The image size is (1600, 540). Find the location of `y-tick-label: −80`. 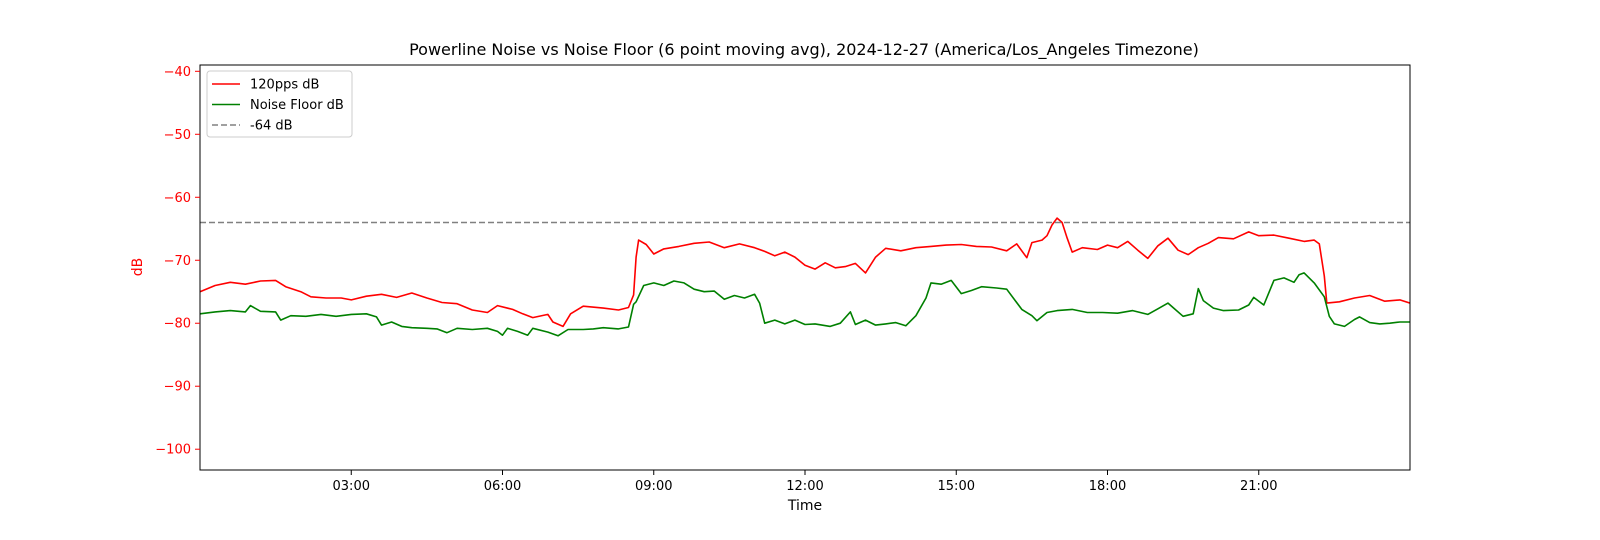

y-tick-label: −80 is located at coordinates (177, 324).